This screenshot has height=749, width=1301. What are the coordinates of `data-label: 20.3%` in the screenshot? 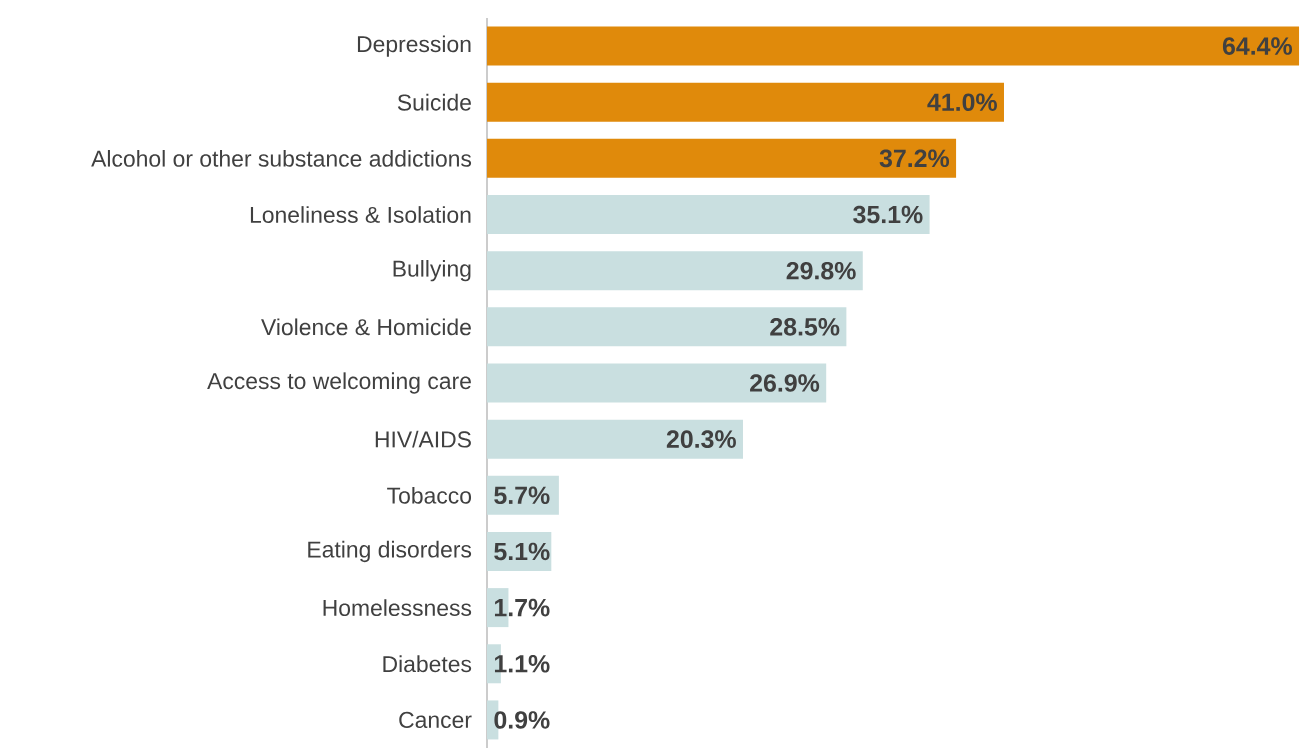 It's located at (701, 439).